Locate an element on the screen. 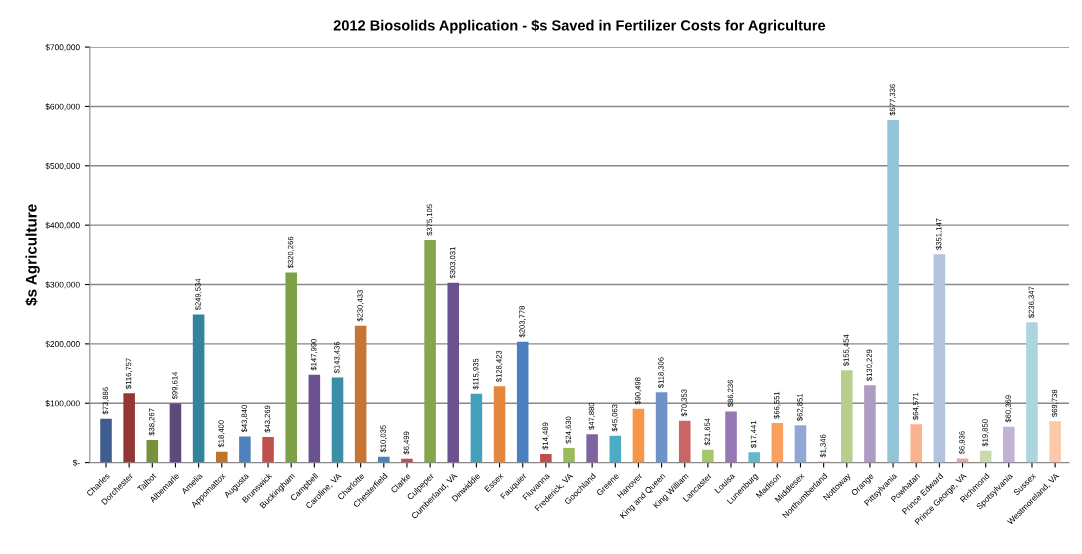 This screenshot has width=1082, height=554. y-tick-label: $400,000 is located at coordinates (62, 226).